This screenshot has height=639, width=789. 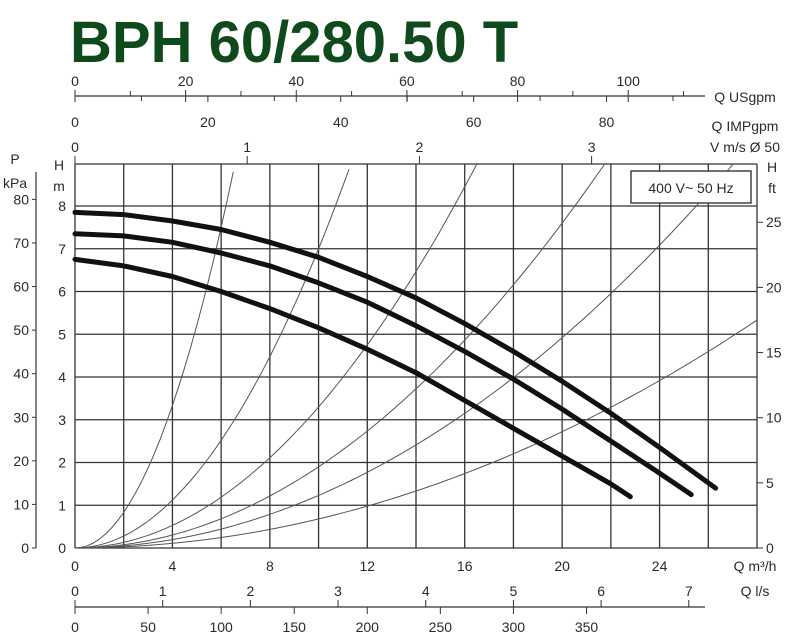 I want to click on tick-label: 200, so click(x=368, y=627).